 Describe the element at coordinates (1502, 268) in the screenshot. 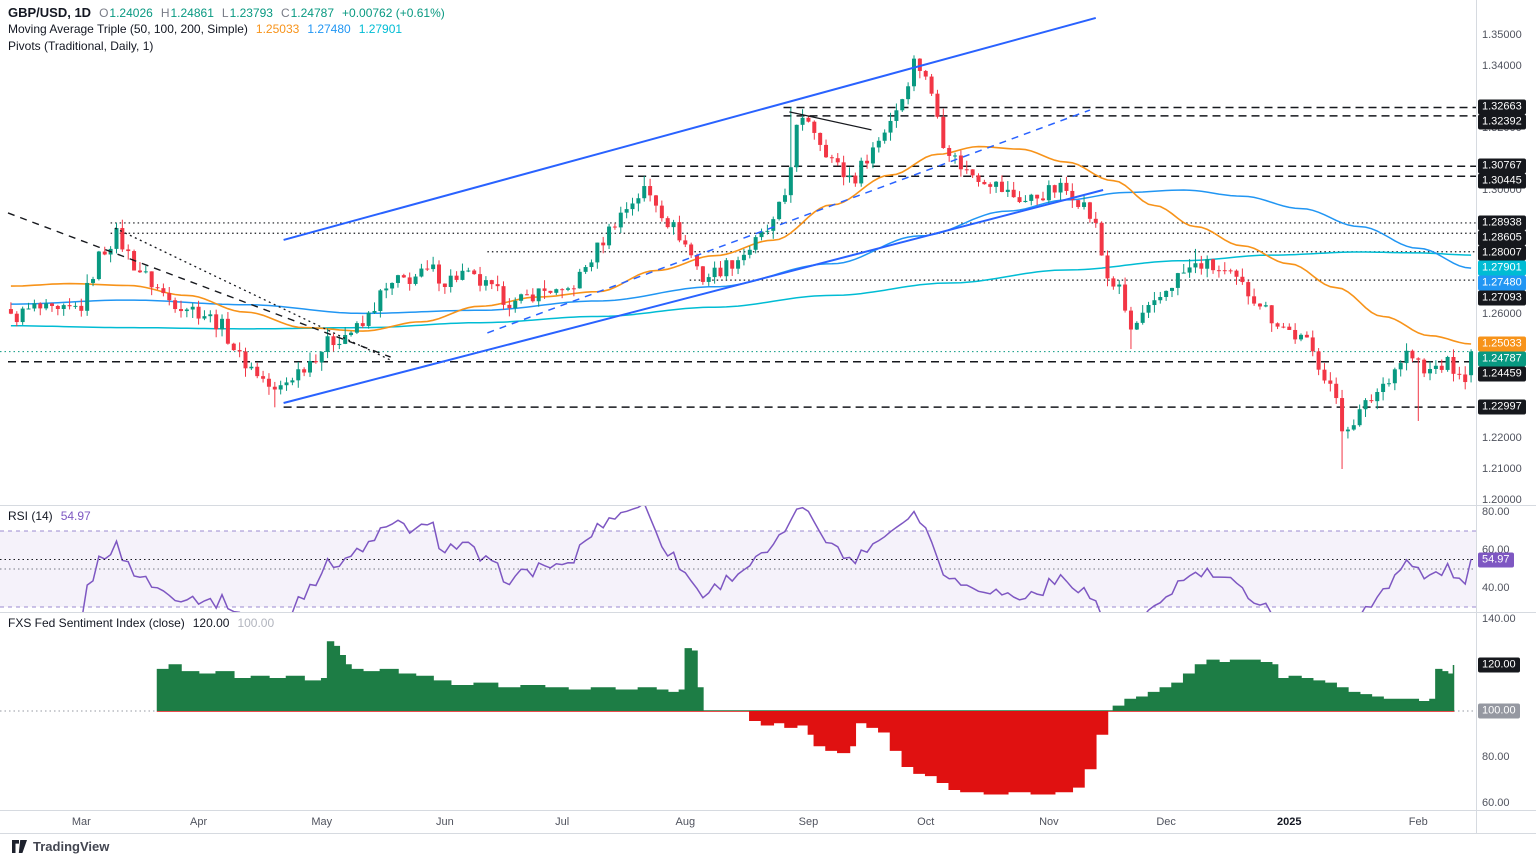

I see `price-axis-badge: 1.27901` at that location.